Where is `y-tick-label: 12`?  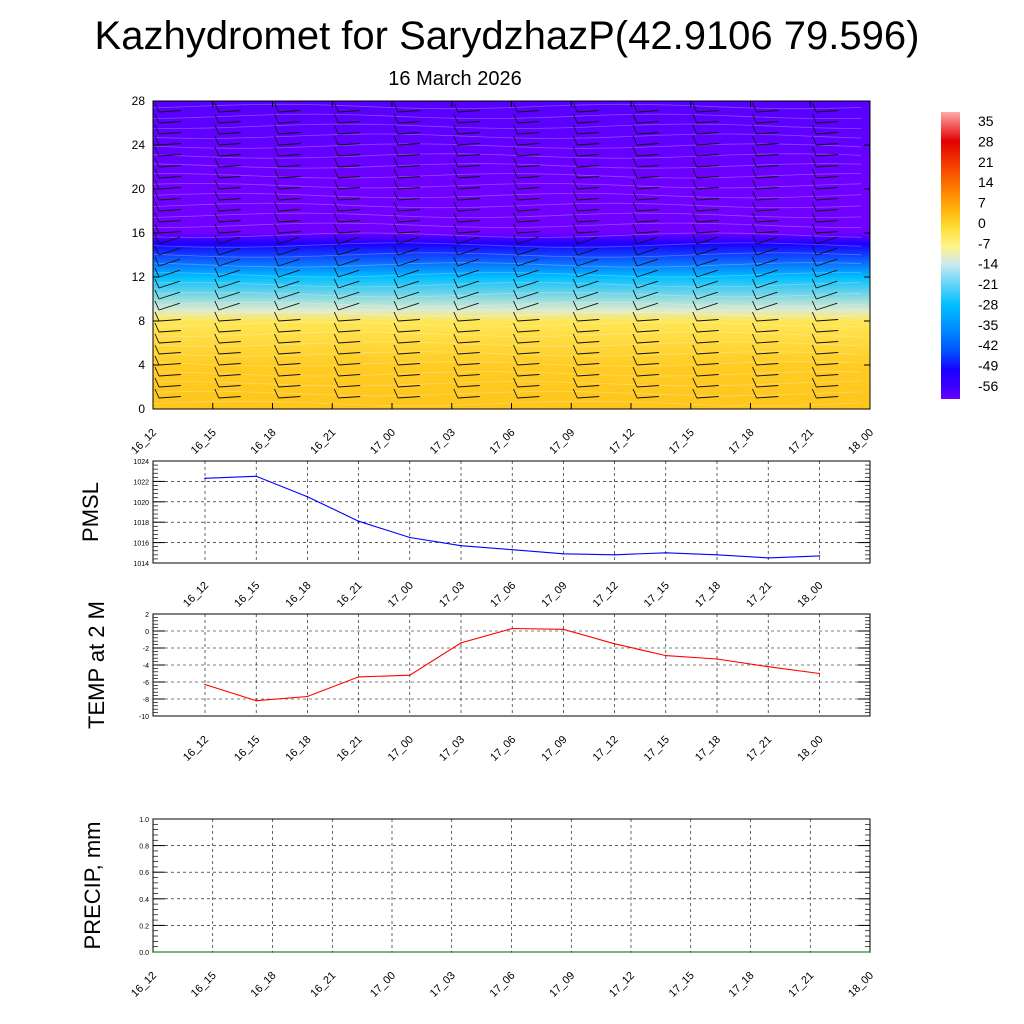
y-tick-label: 12 is located at coordinates (139, 277).